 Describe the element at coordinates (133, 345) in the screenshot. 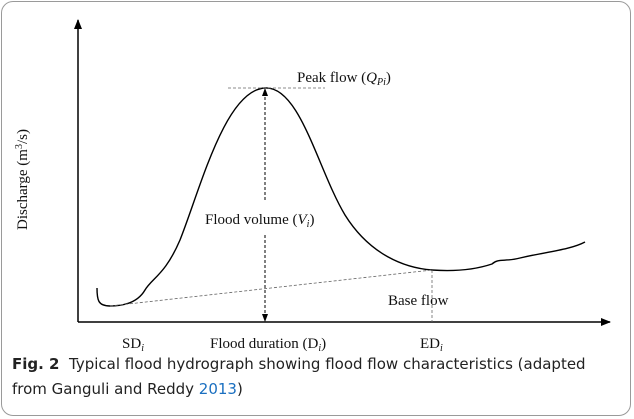

I see `start-label: SDi` at that location.